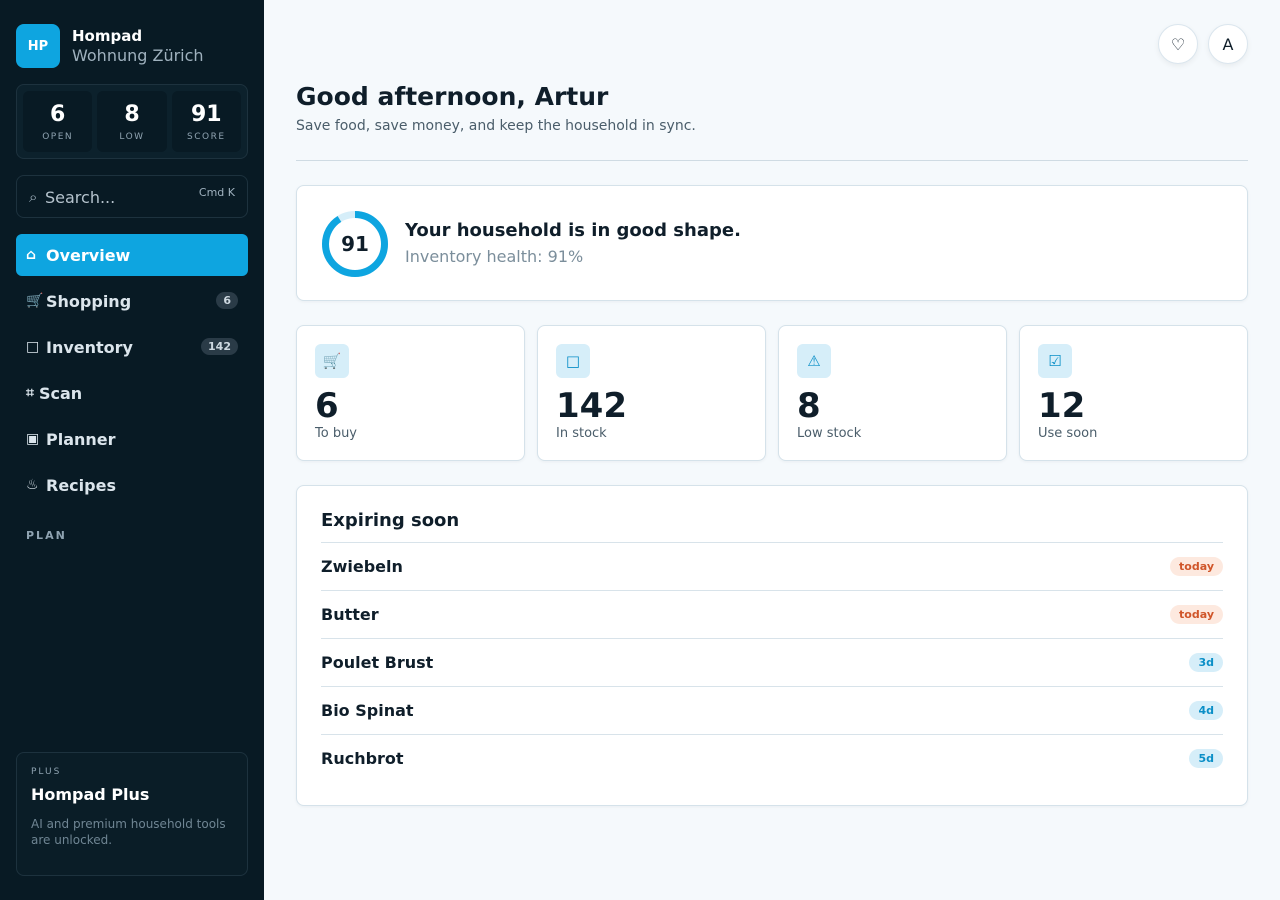 The width and height of the screenshot is (1280, 900). What do you see at coordinates (216, 192) in the screenshot?
I see `search-shortcut: Cmd K` at bounding box center [216, 192].